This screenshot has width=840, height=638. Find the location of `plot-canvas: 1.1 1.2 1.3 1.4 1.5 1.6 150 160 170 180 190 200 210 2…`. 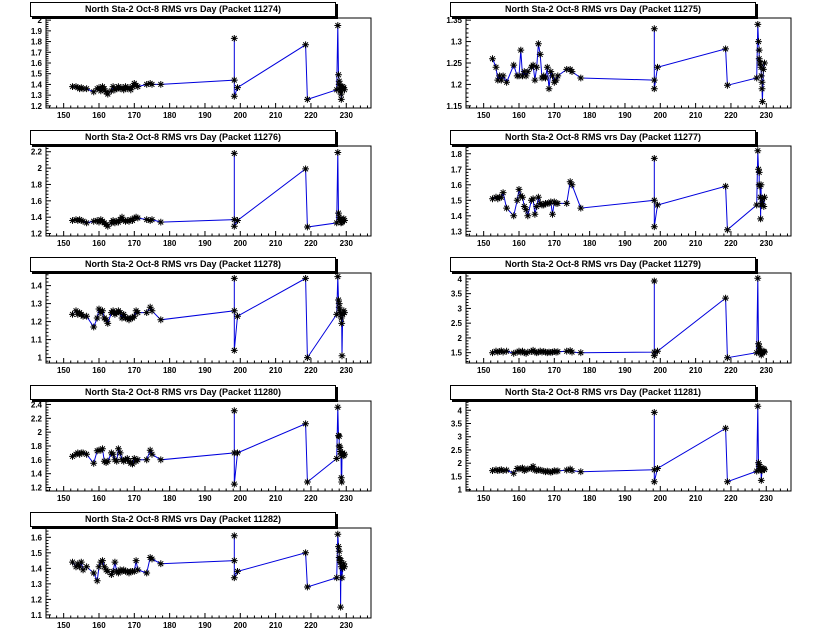

plot-canvas: 1.1 1.2 1.3 1.4 1.5 1.6 150 160 170 180 190 200 210 2… is located at coordinates (201, 578).